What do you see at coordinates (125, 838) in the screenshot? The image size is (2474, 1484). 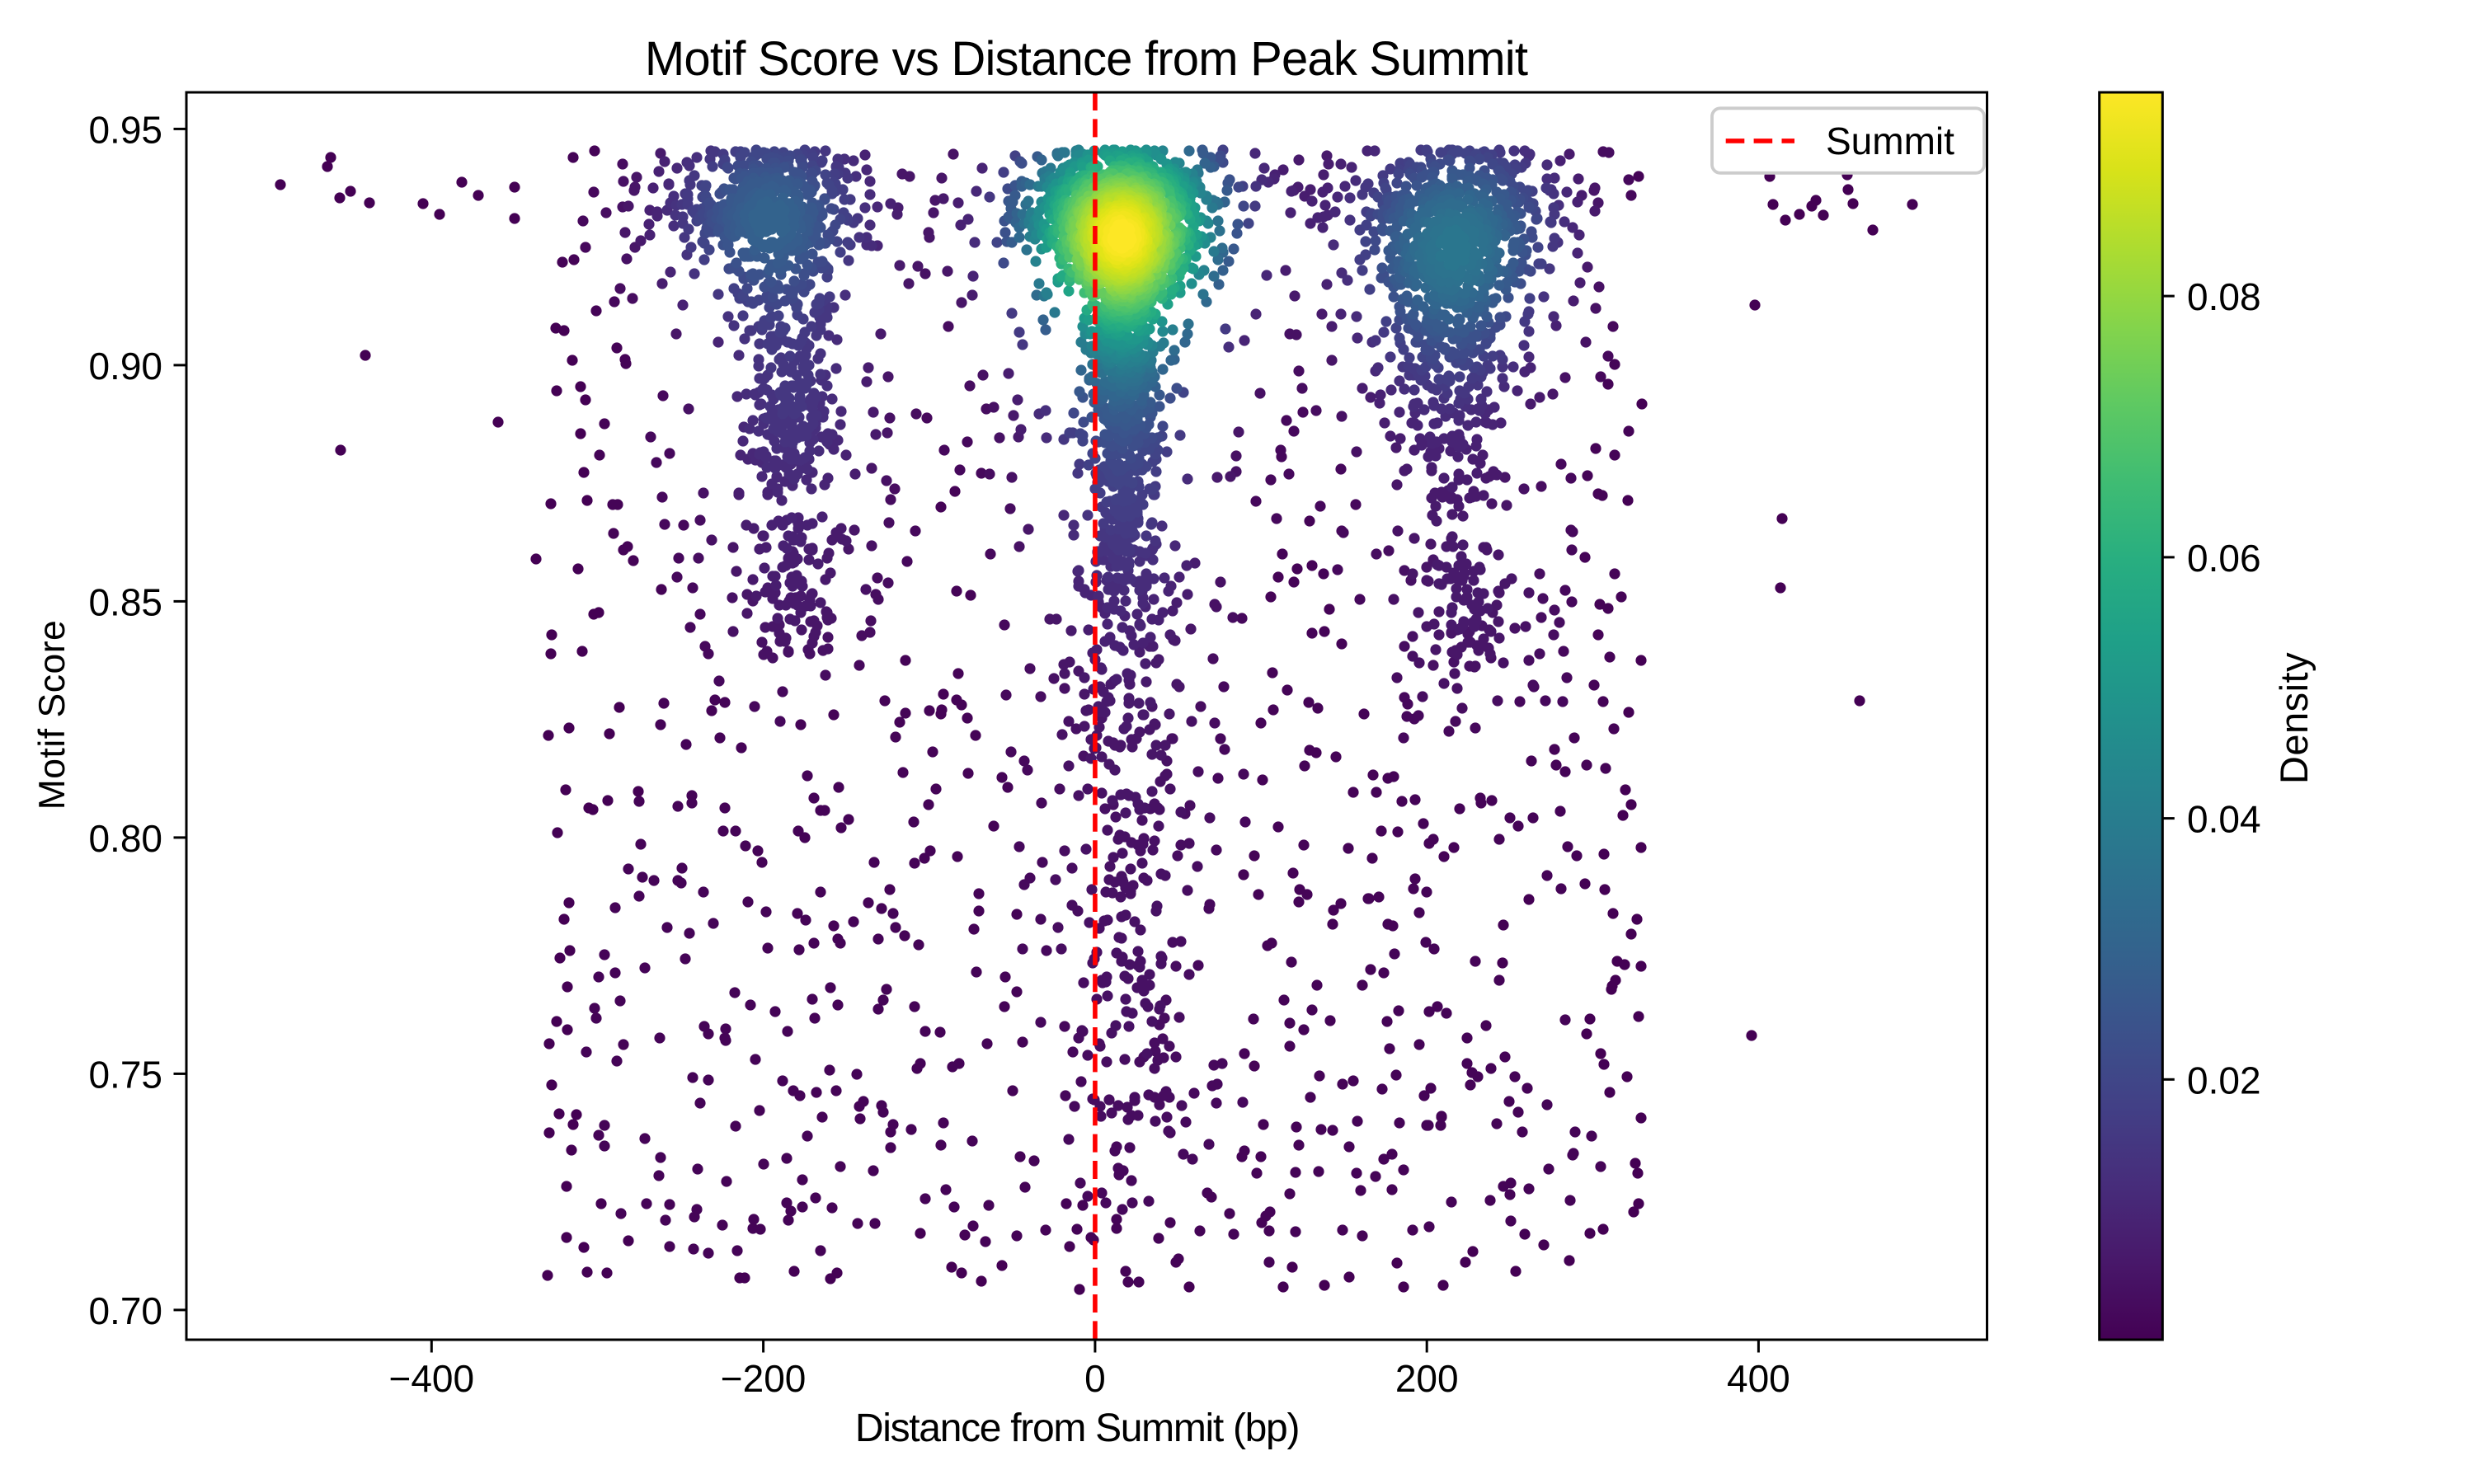 I see `svg-text: 0.80` at bounding box center [125, 838].